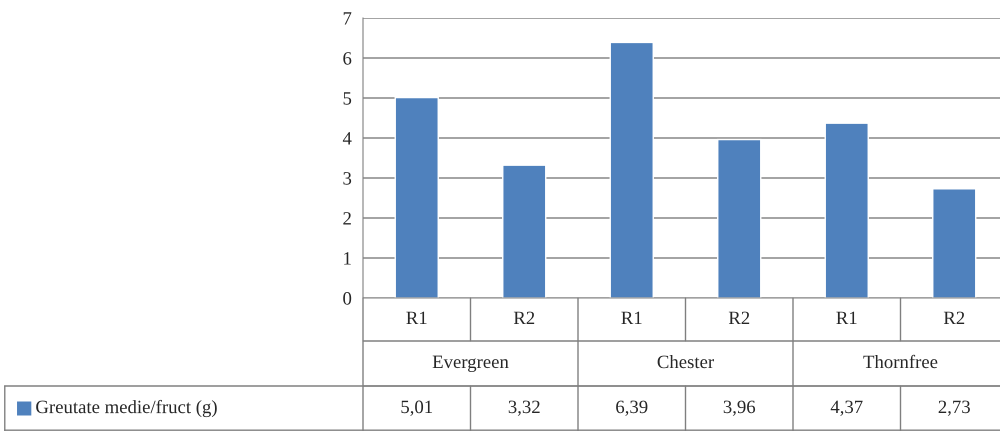  I want to click on y-tick-label: 4, so click(347, 138).